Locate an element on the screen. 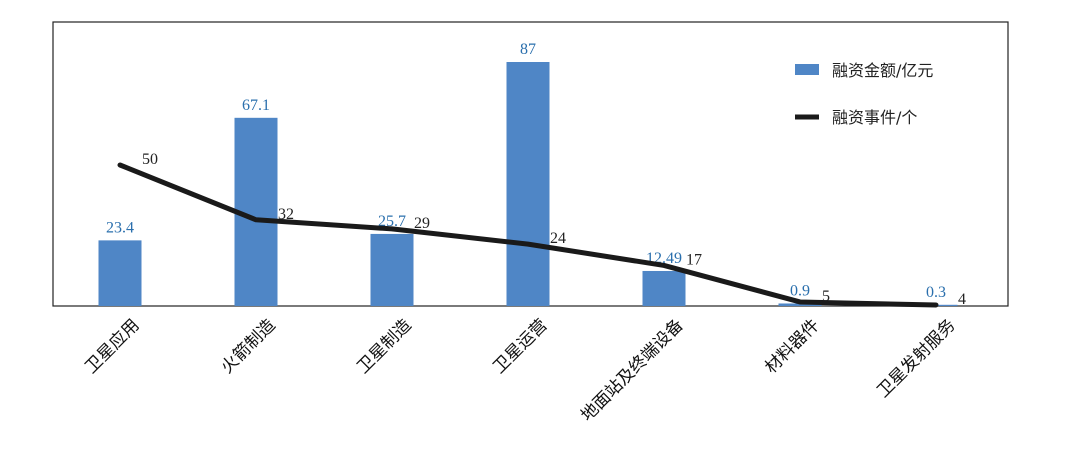 The height and width of the screenshot is (468, 1080). x-tick-label-4: 地面站及终端设备 is located at coordinates (632, 370).